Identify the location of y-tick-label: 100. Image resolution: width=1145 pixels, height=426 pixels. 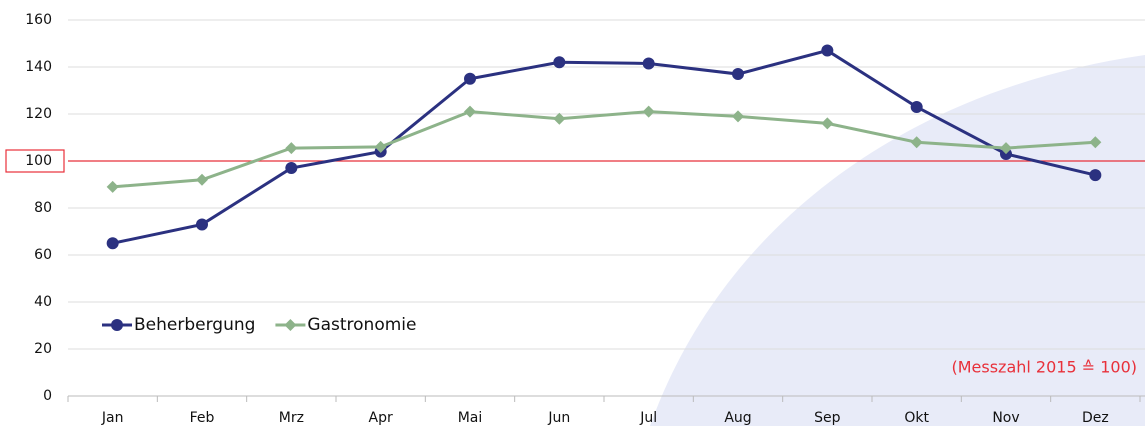
(38, 161).